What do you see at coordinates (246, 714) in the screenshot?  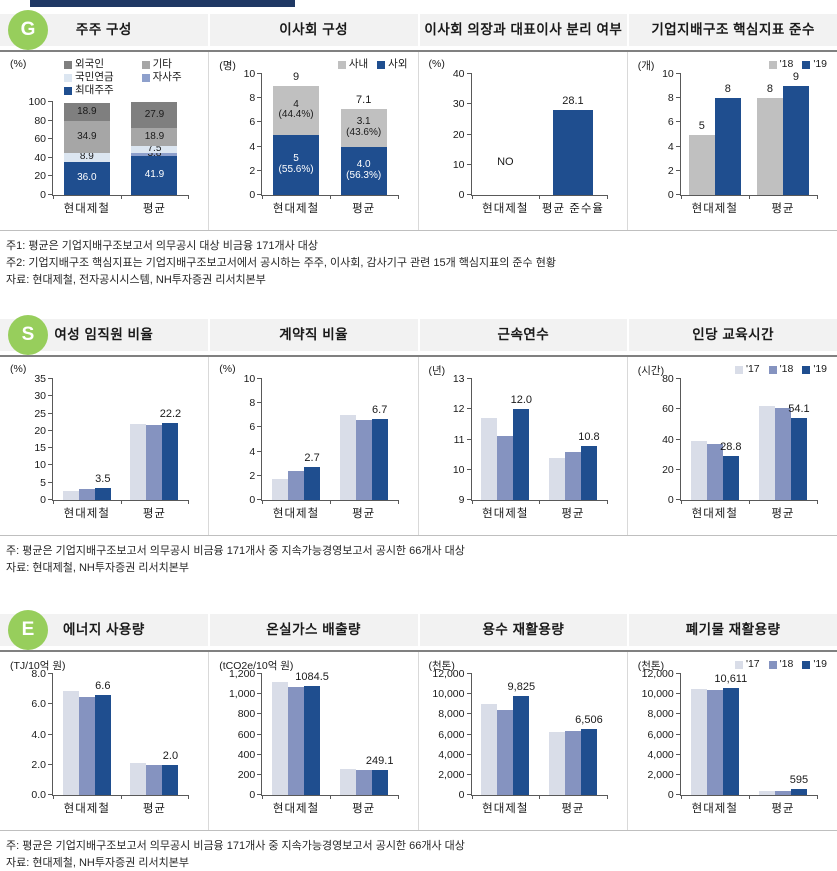 I see `y-tick-label: 800` at bounding box center [246, 714].